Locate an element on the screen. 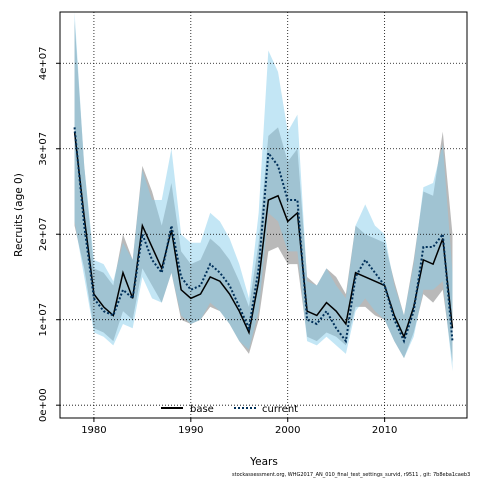  y-tick-label: 4e+07 is located at coordinates (43, 63).